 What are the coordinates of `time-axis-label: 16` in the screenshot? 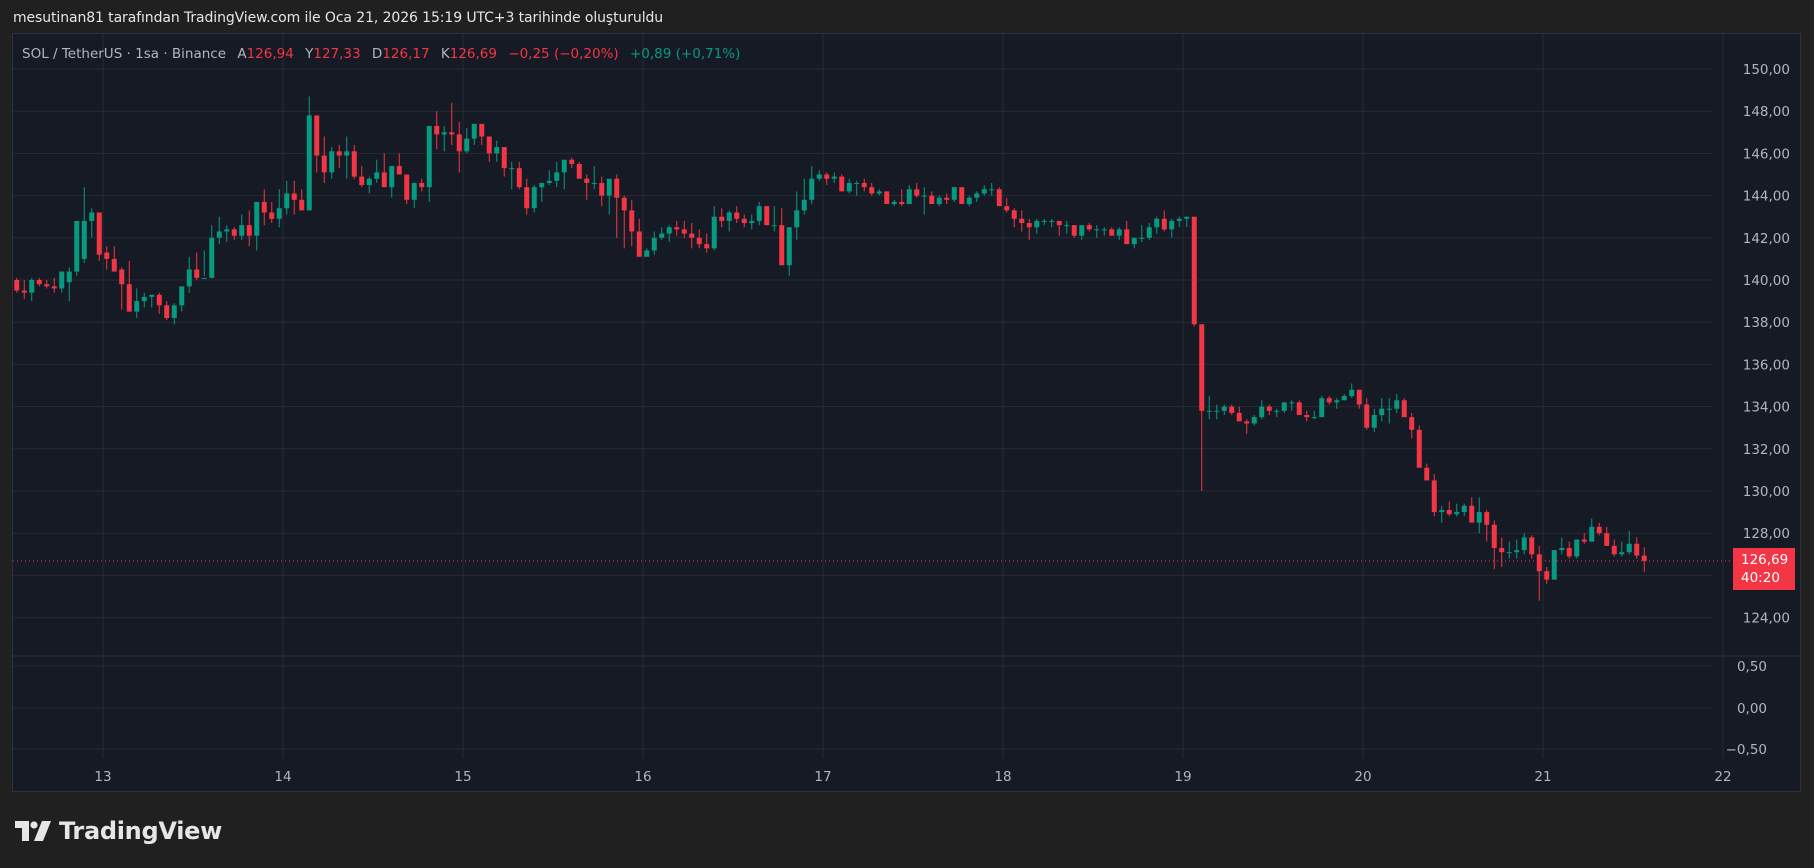 It's located at (642, 777).